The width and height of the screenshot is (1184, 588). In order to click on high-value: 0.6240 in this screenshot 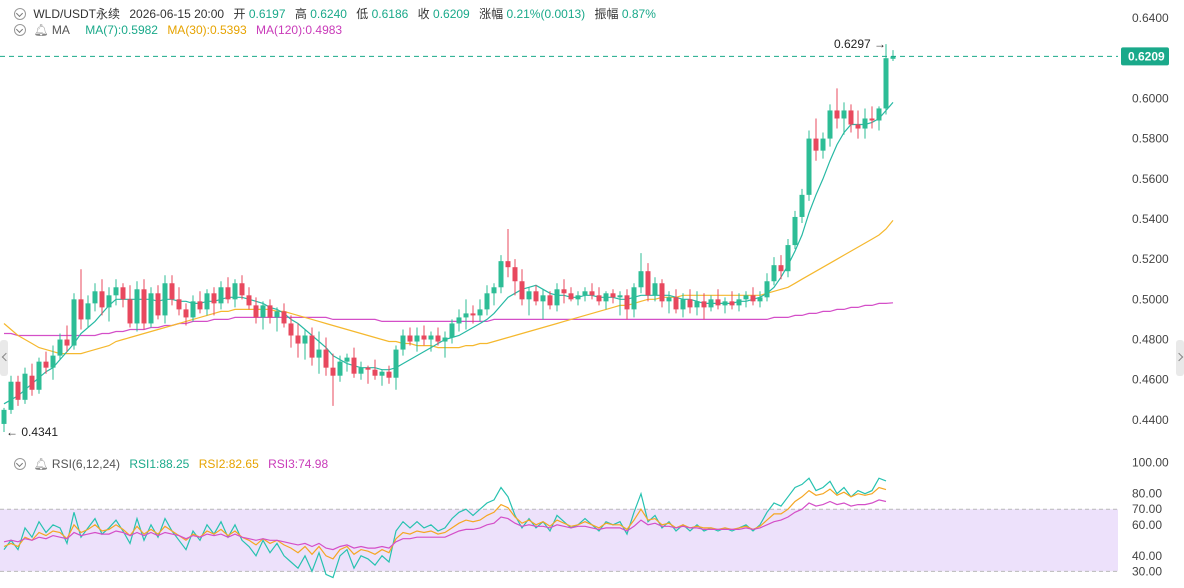, I will do `click(328, 14)`.